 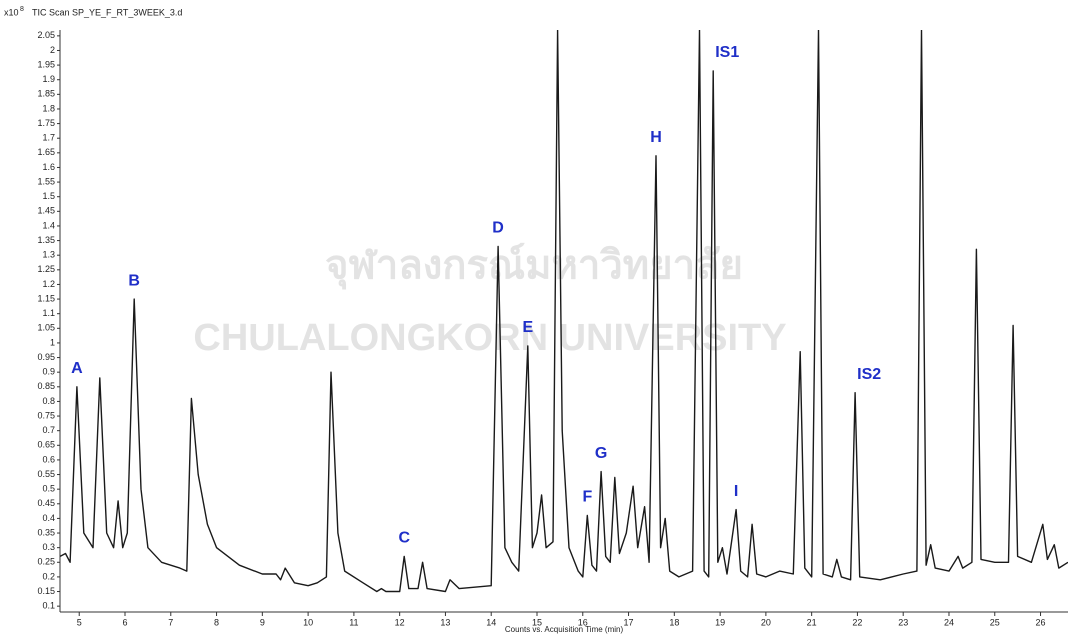 What do you see at coordinates (48, 255) in the screenshot?
I see `y-tick-label: 1.3` at bounding box center [48, 255].